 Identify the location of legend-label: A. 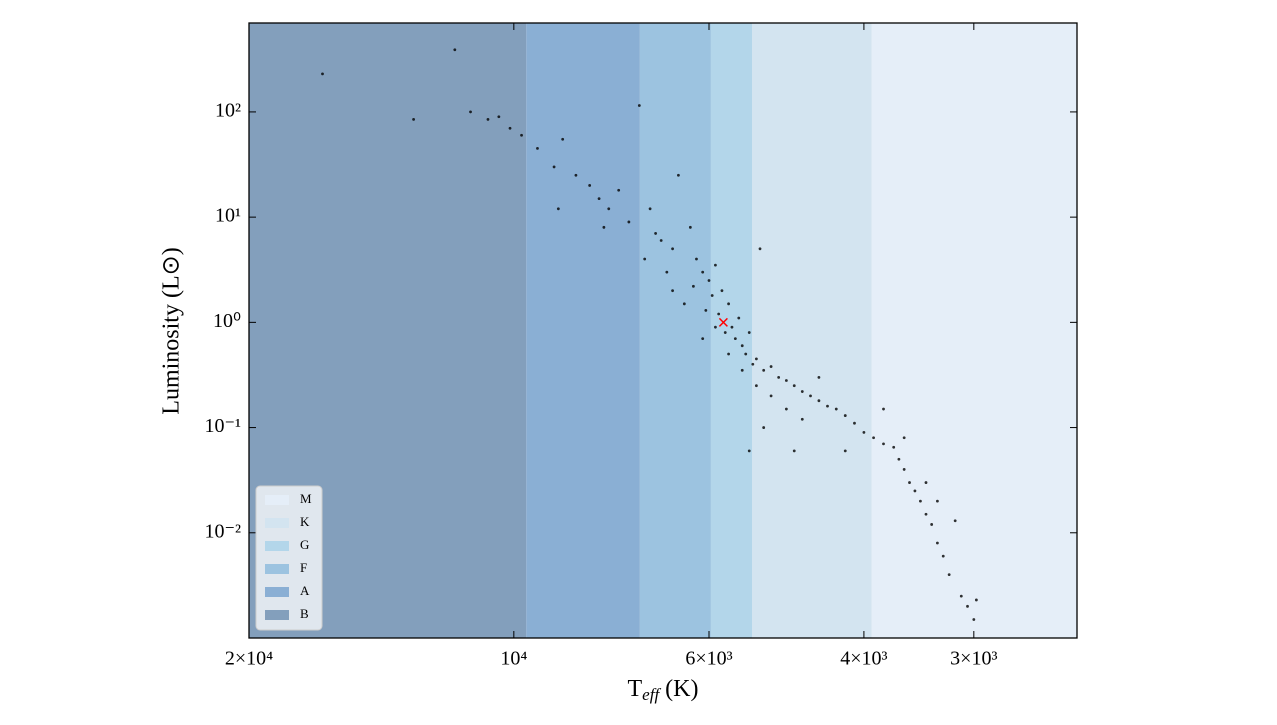
(305, 590).